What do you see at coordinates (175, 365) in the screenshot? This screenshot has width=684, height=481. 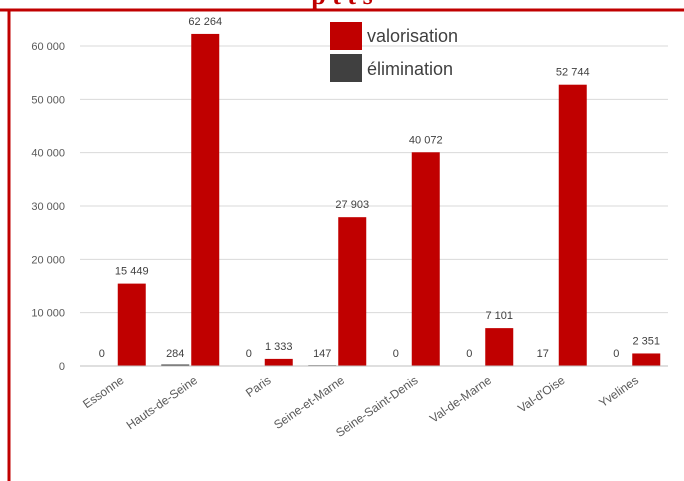 I see `bar-elimination` at bounding box center [175, 365].